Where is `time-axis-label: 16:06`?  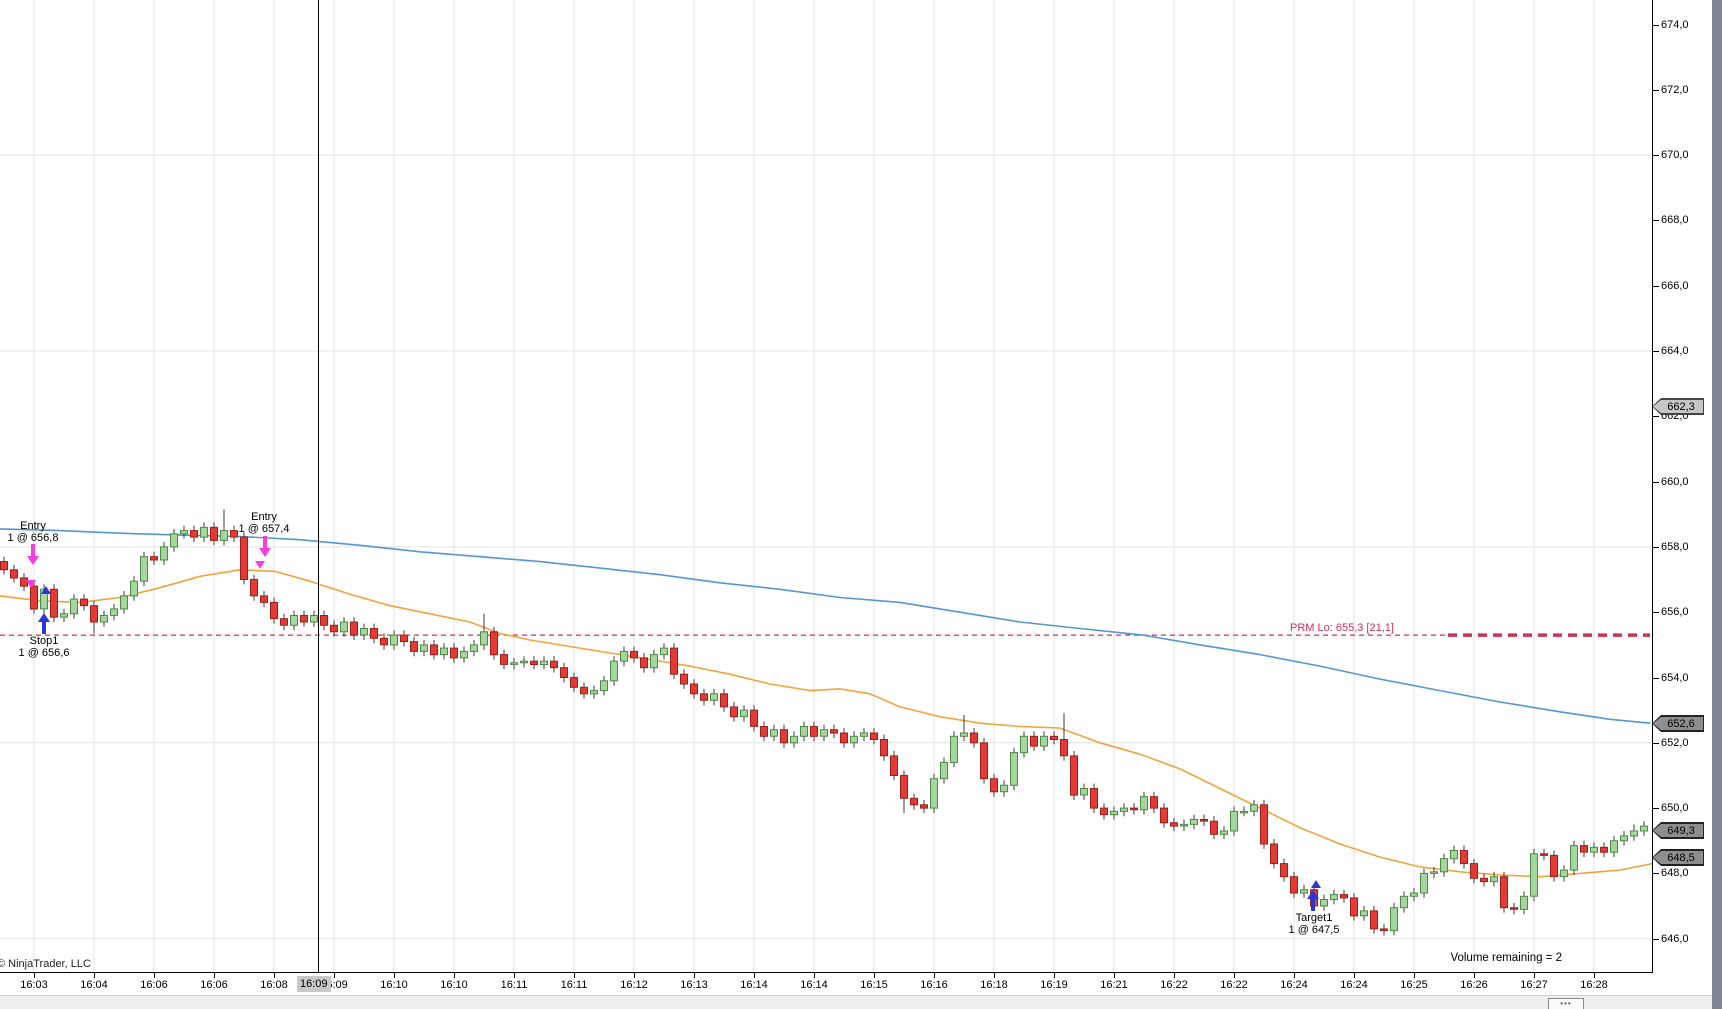 time-axis-label: 16:06 is located at coordinates (214, 985).